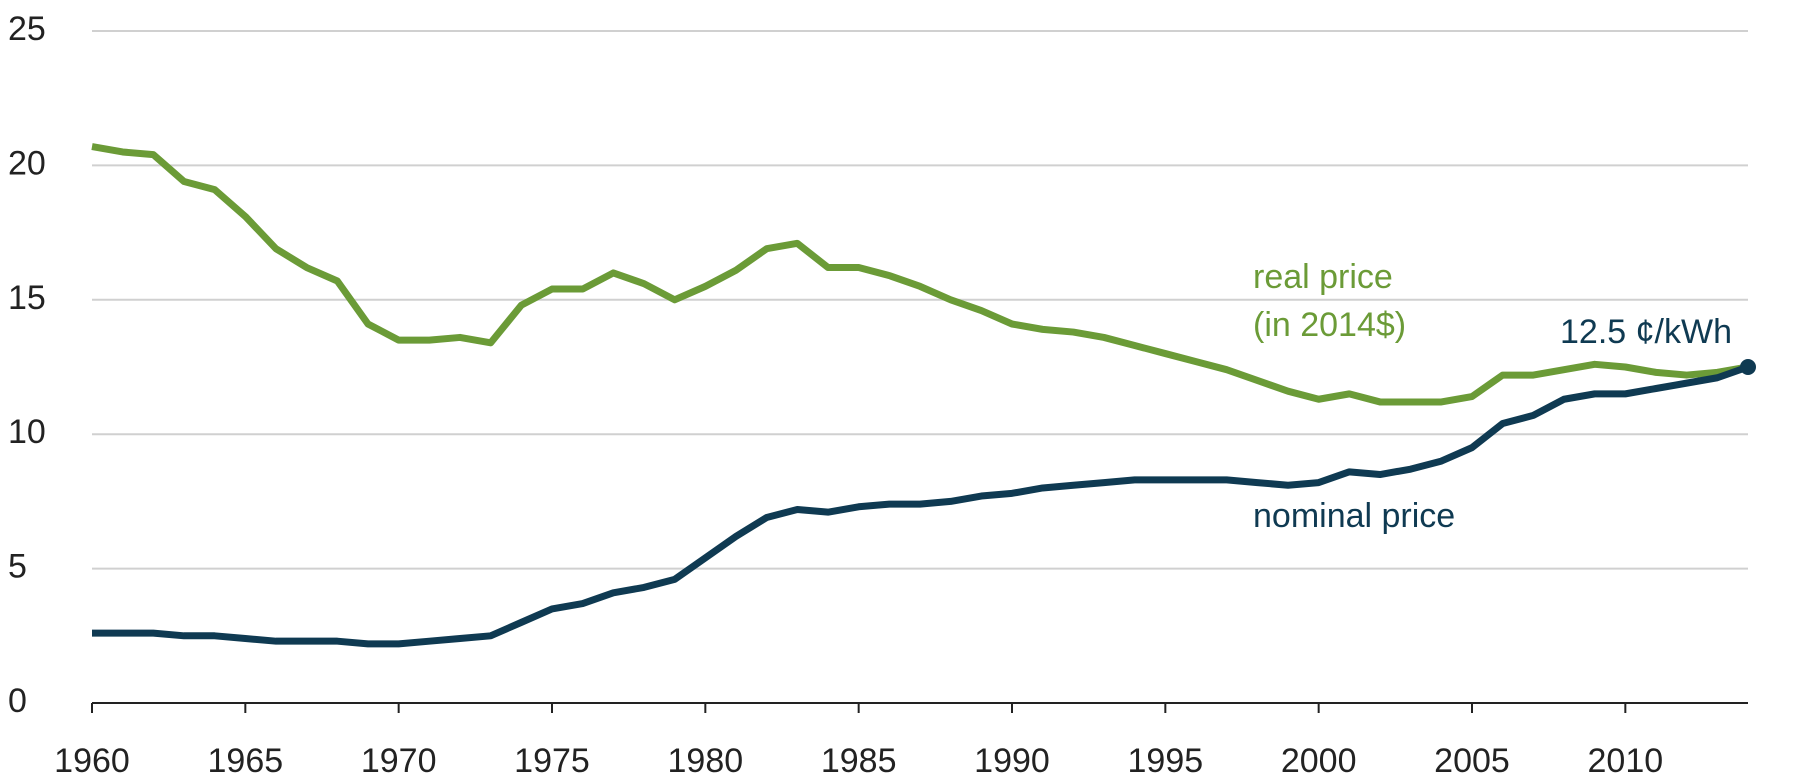 This screenshot has width=1808, height=782. I want to click on y-tick-label: 20, so click(27, 163).